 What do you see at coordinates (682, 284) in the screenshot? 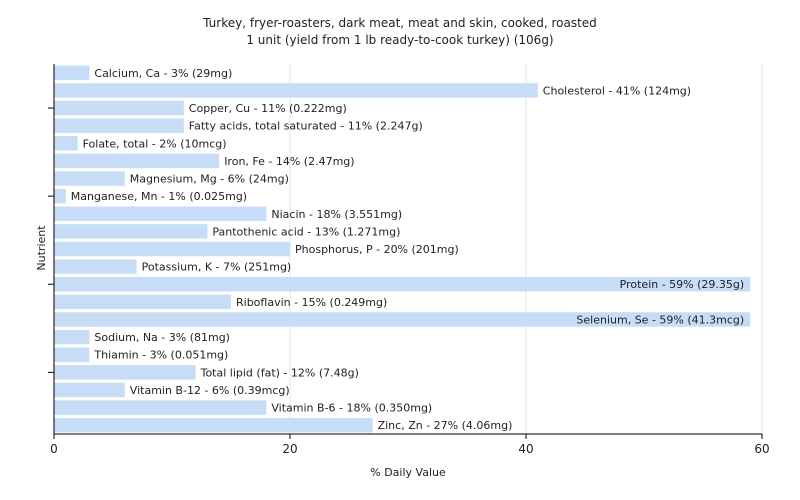
I see `bar-label: Protein - 59% (29.35g)` at bounding box center [682, 284].